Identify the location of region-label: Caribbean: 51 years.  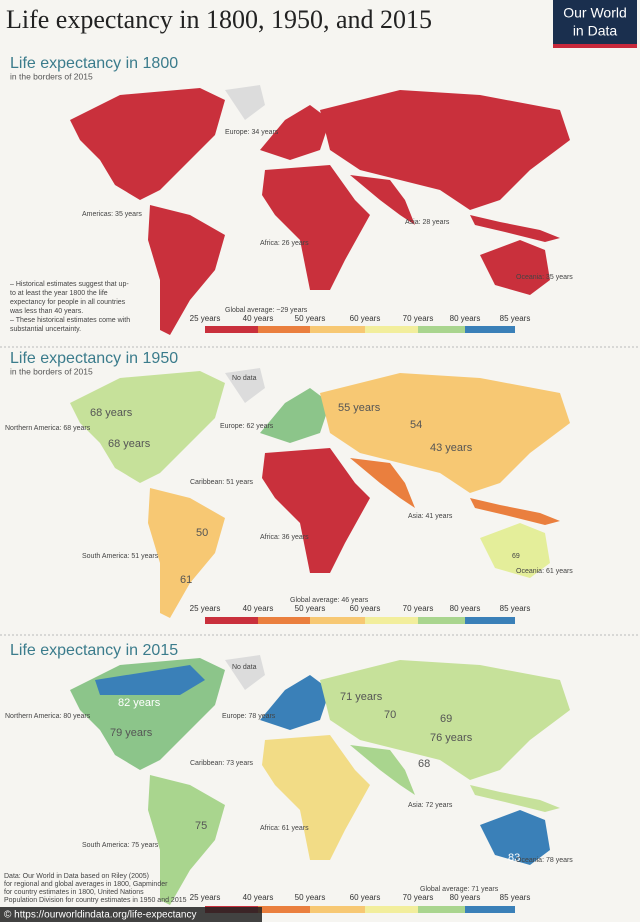
(222, 482).